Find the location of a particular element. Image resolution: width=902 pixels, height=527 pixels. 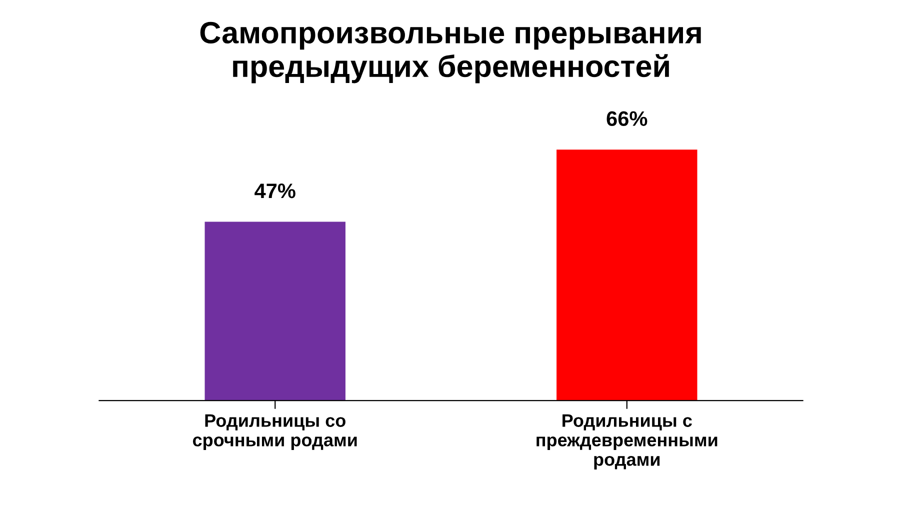

x-tick-label: Родильницы со срочными родами is located at coordinates (274, 432).